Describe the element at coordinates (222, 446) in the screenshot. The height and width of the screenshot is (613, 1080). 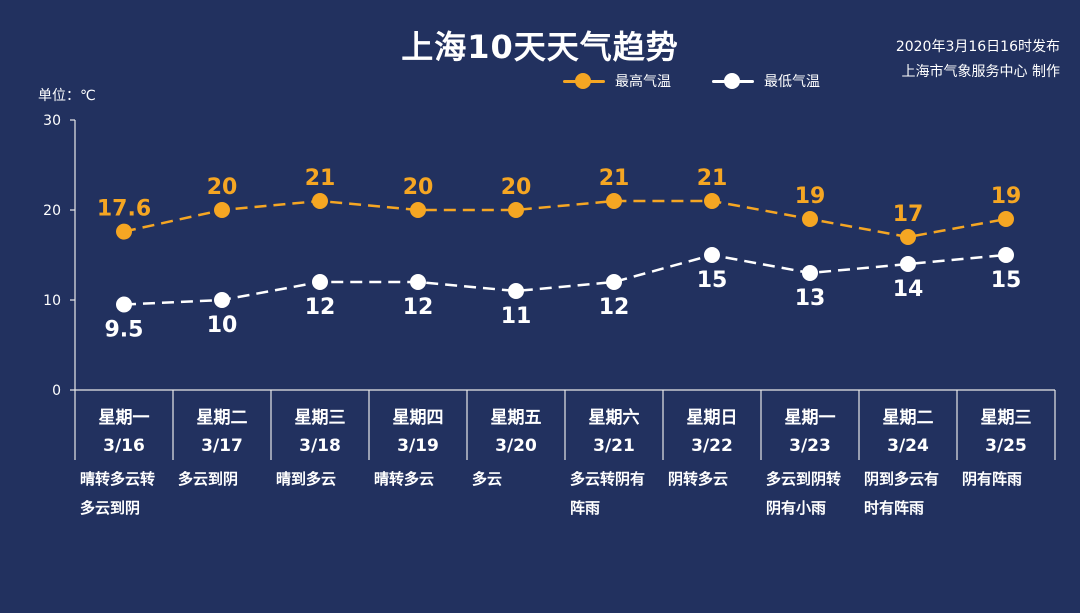
I see `x-date-label: 3/17` at that location.